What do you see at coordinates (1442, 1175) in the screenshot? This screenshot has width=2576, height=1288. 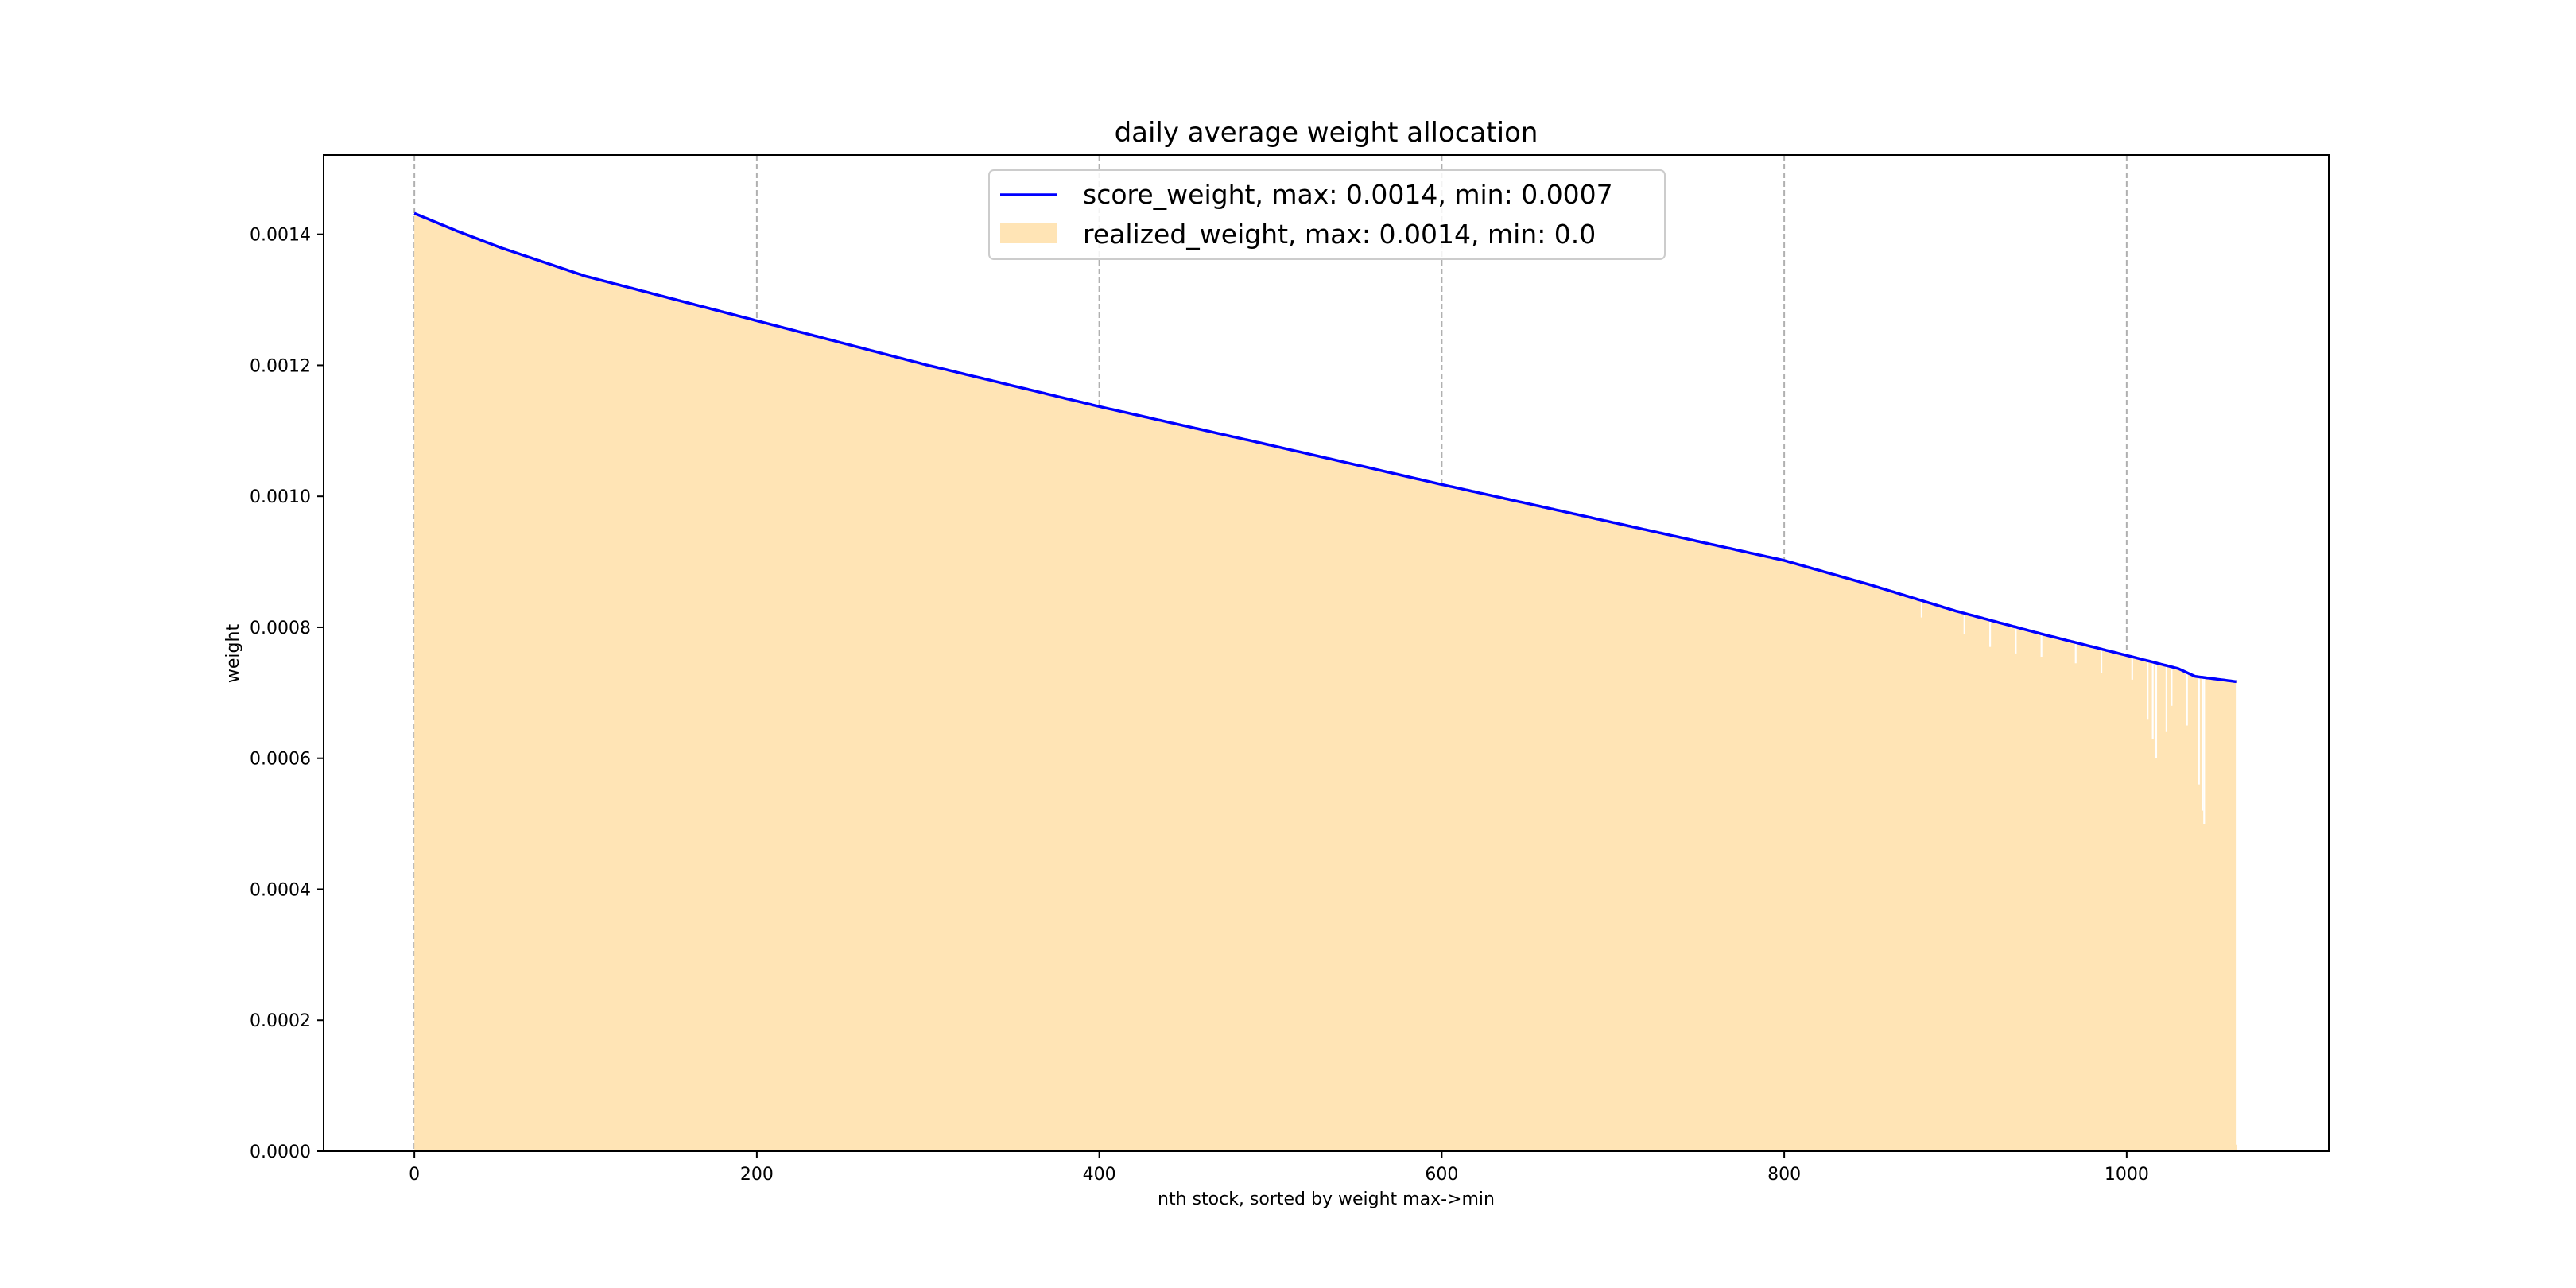 I see `x-tick-label: 600` at bounding box center [1442, 1175].